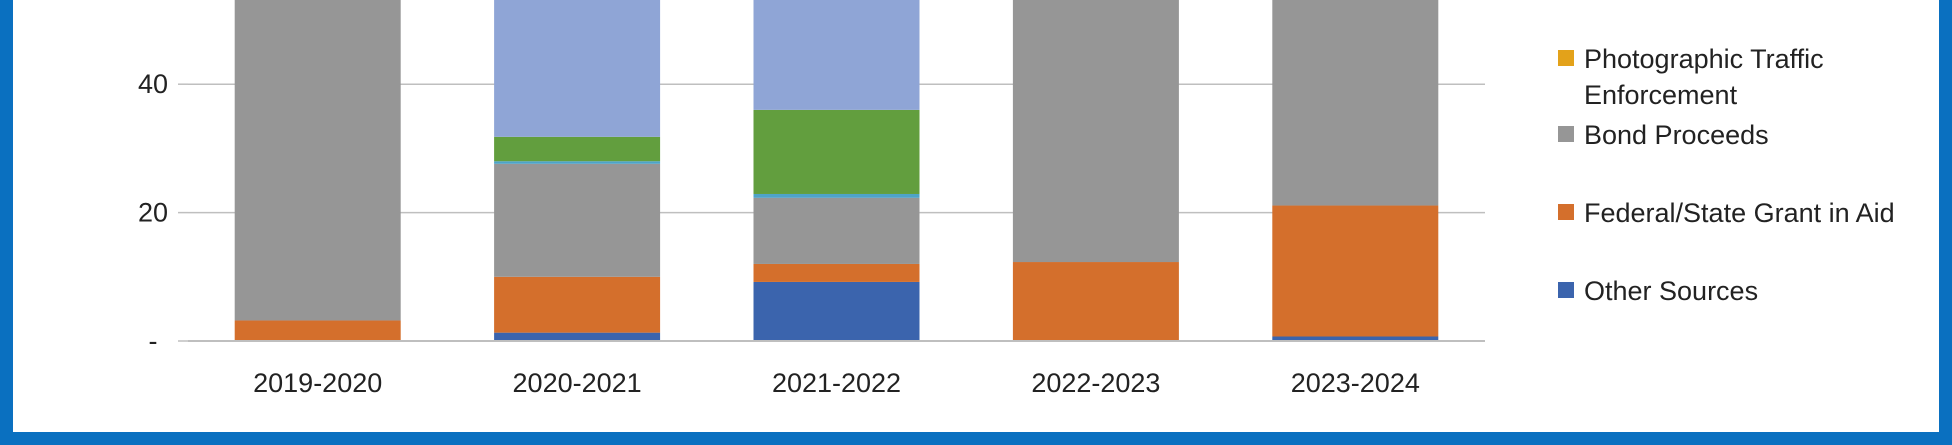  Describe the element at coordinates (1676, 135) in the screenshot. I see `legend-label: Bond Proceeds` at that location.